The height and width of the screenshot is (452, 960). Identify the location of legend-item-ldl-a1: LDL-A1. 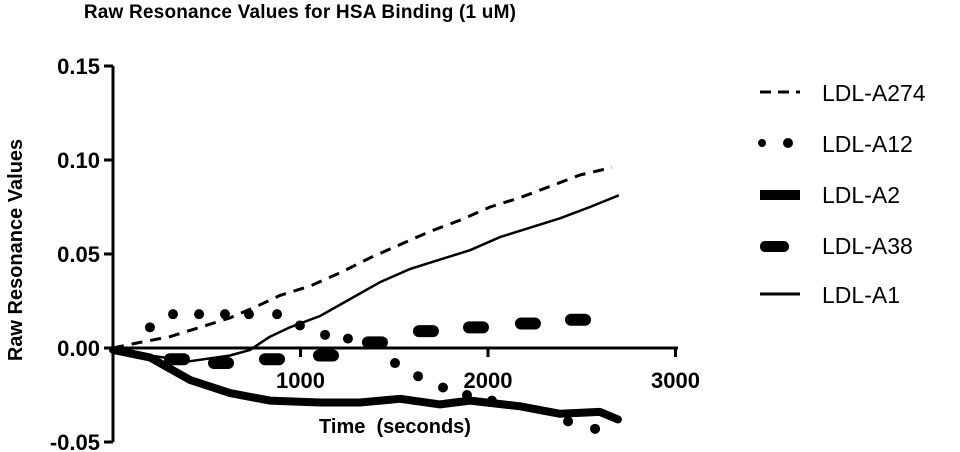
(830, 295).